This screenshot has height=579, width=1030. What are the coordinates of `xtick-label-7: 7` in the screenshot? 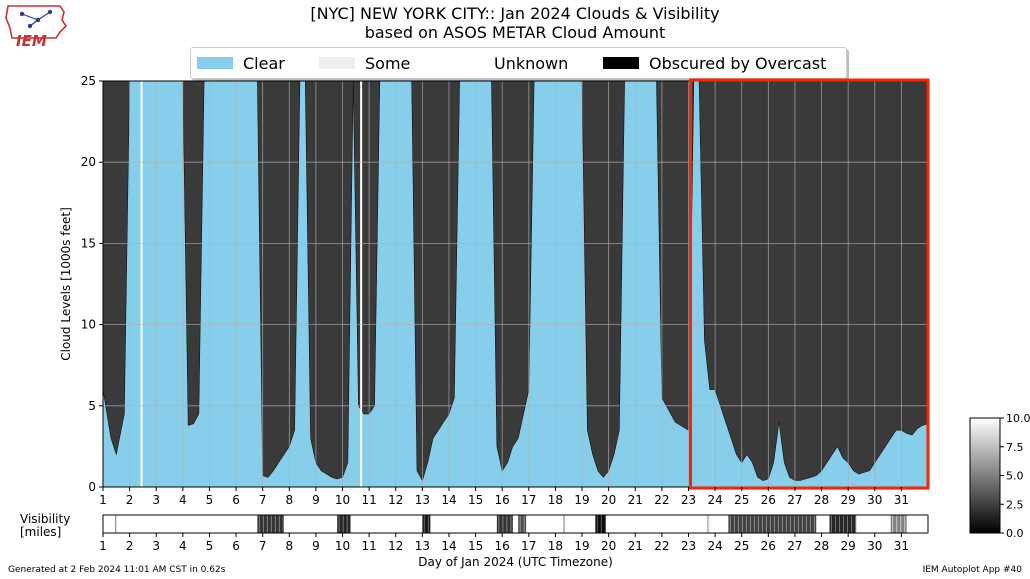 It's located at (263, 500).